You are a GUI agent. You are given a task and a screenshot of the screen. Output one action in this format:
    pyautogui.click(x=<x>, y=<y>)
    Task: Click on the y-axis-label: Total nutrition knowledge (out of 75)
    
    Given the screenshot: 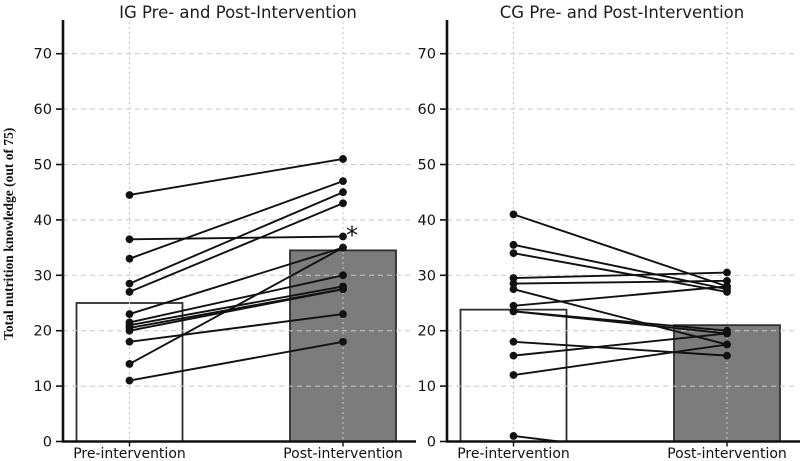 What is the action you would take?
    pyautogui.click(x=8, y=234)
    